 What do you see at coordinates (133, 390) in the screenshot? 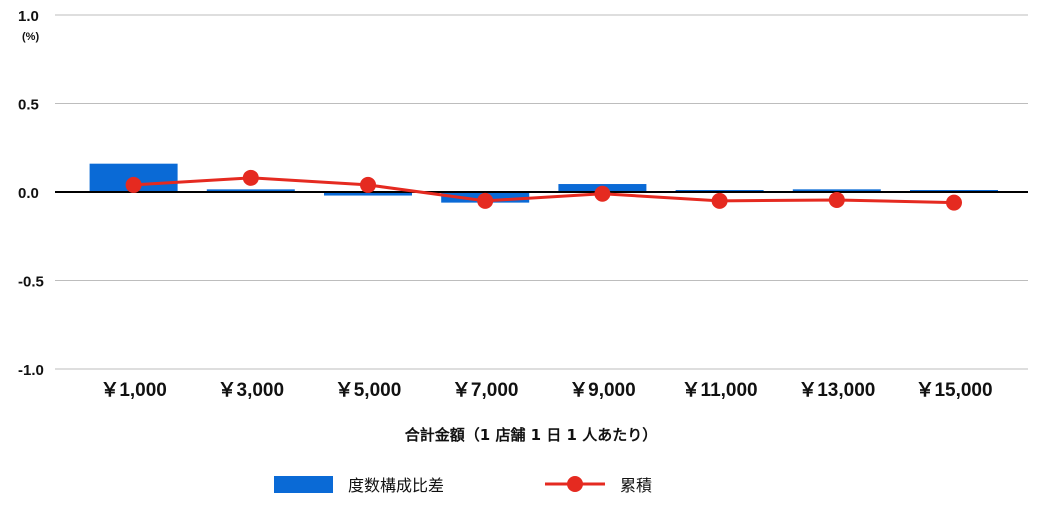
I see `x-tick-label: ￥1,000` at bounding box center [133, 390].